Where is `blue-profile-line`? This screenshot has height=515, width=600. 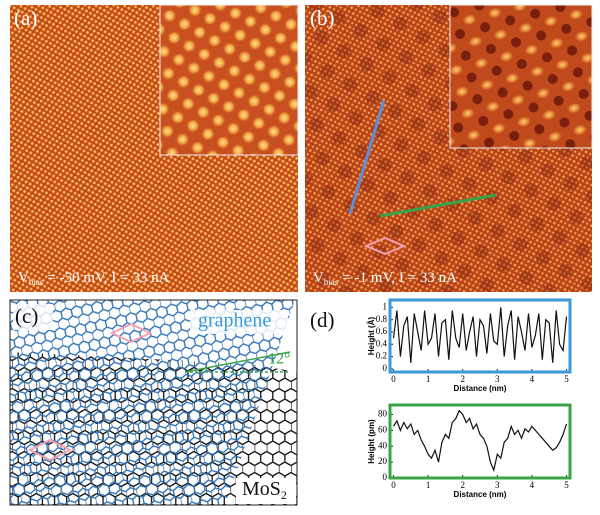 blue-profile-line is located at coordinates (367, 157).